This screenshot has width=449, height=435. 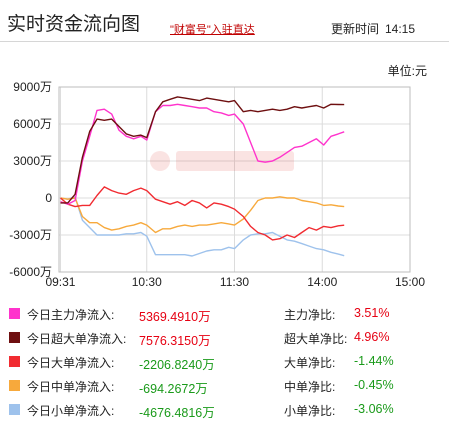 What do you see at coordinates (71, 411) in the screenshot?
I see `legend-label: 今日小单净流入:` at bounding box center [71, 411].